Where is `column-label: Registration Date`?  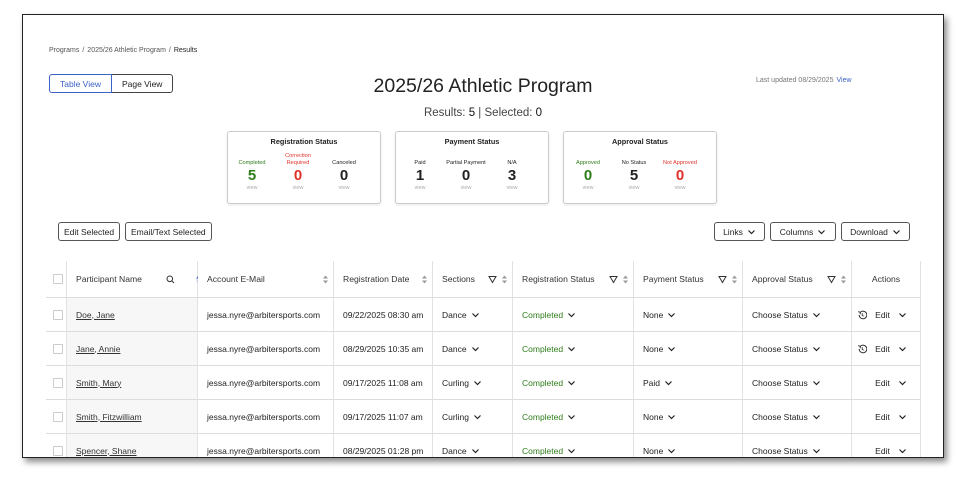
column-label: Registration Date is located at coordinates (376, 279).